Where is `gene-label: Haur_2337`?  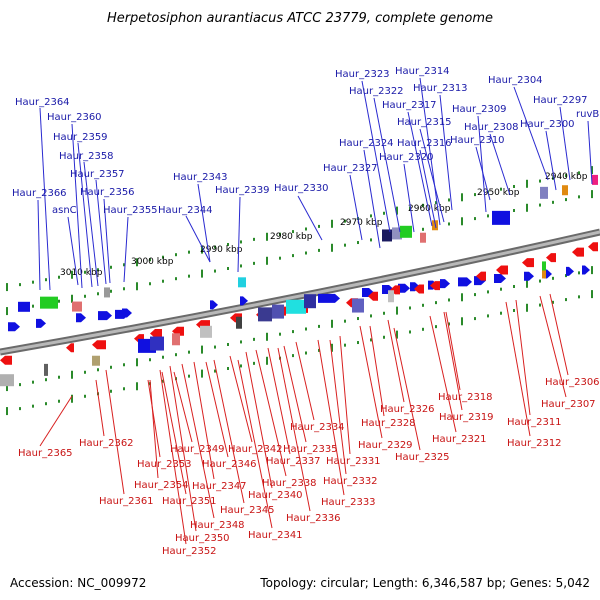 gene-label: Haur_2337 is located at coordinates (293, 461).